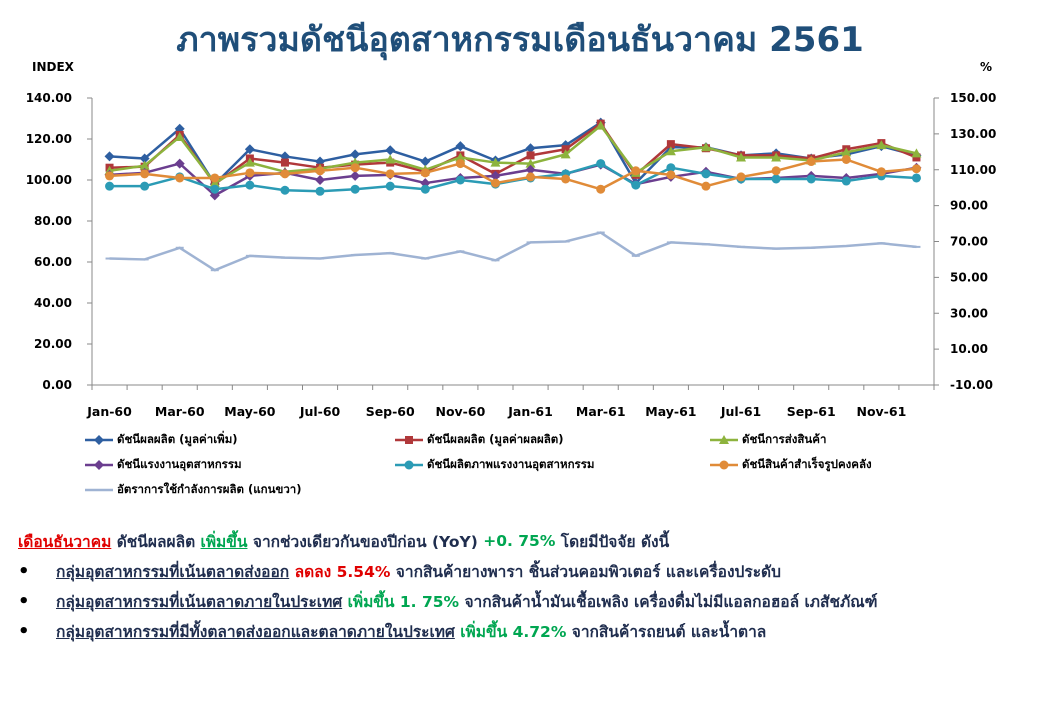 The height and width of the screenshot is (720, 1040). Describe the element at coordinates (666, 631) in the screenshot. I see `bullet-detail: จากสินค้ารถยนต์ และน้ำตาล` at that location.